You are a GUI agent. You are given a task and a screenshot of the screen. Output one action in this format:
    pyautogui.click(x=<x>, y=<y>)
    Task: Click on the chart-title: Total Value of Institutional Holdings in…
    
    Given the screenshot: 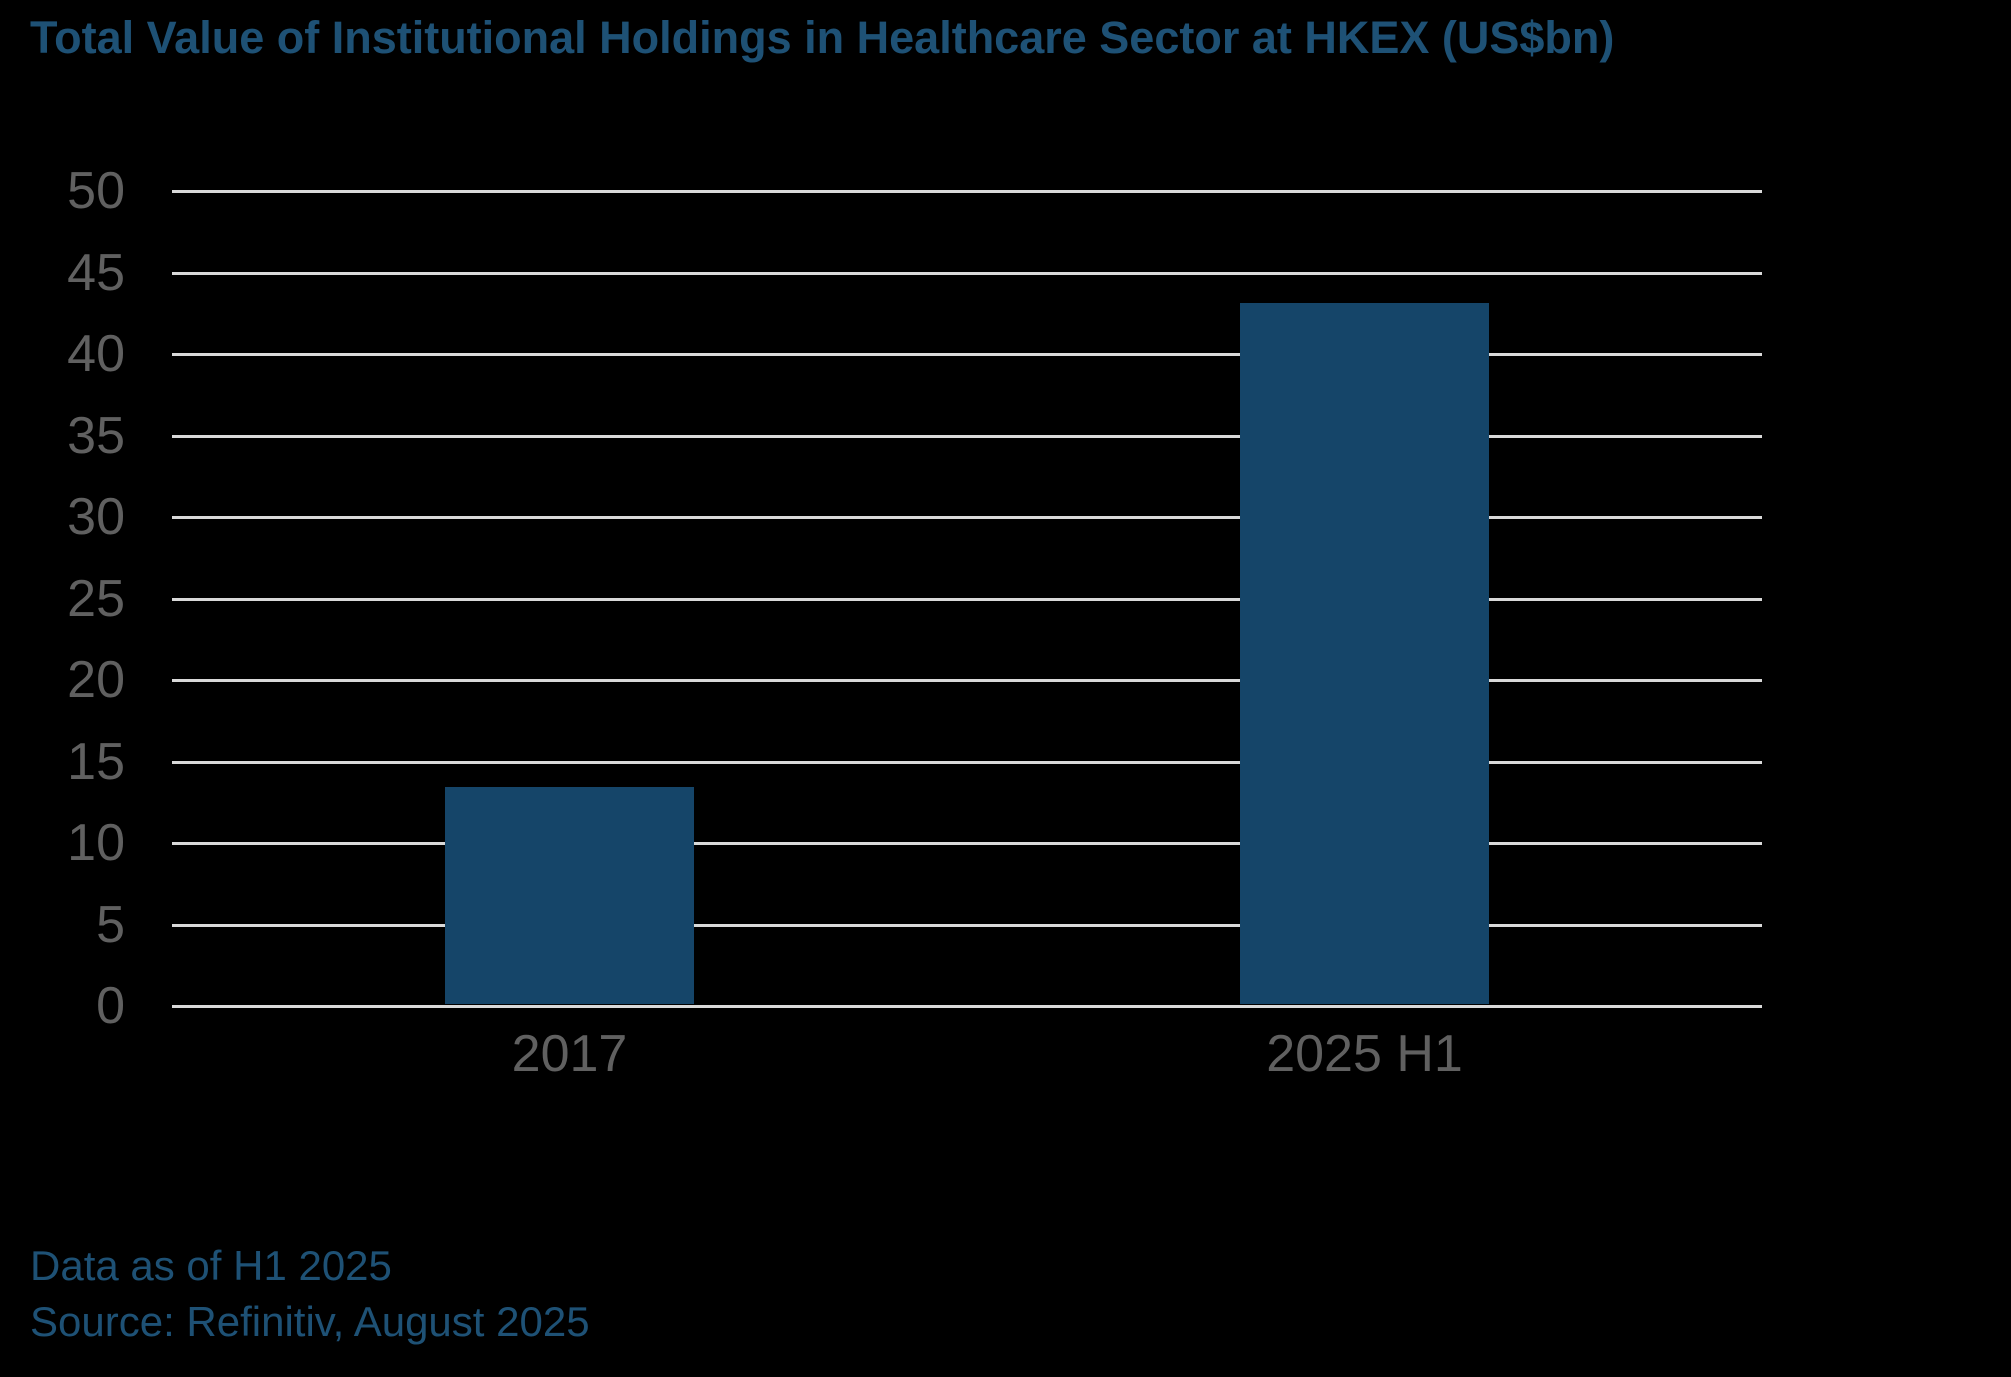 What is the action you would take?
    pyautogui.click(x=822, y=37)
    